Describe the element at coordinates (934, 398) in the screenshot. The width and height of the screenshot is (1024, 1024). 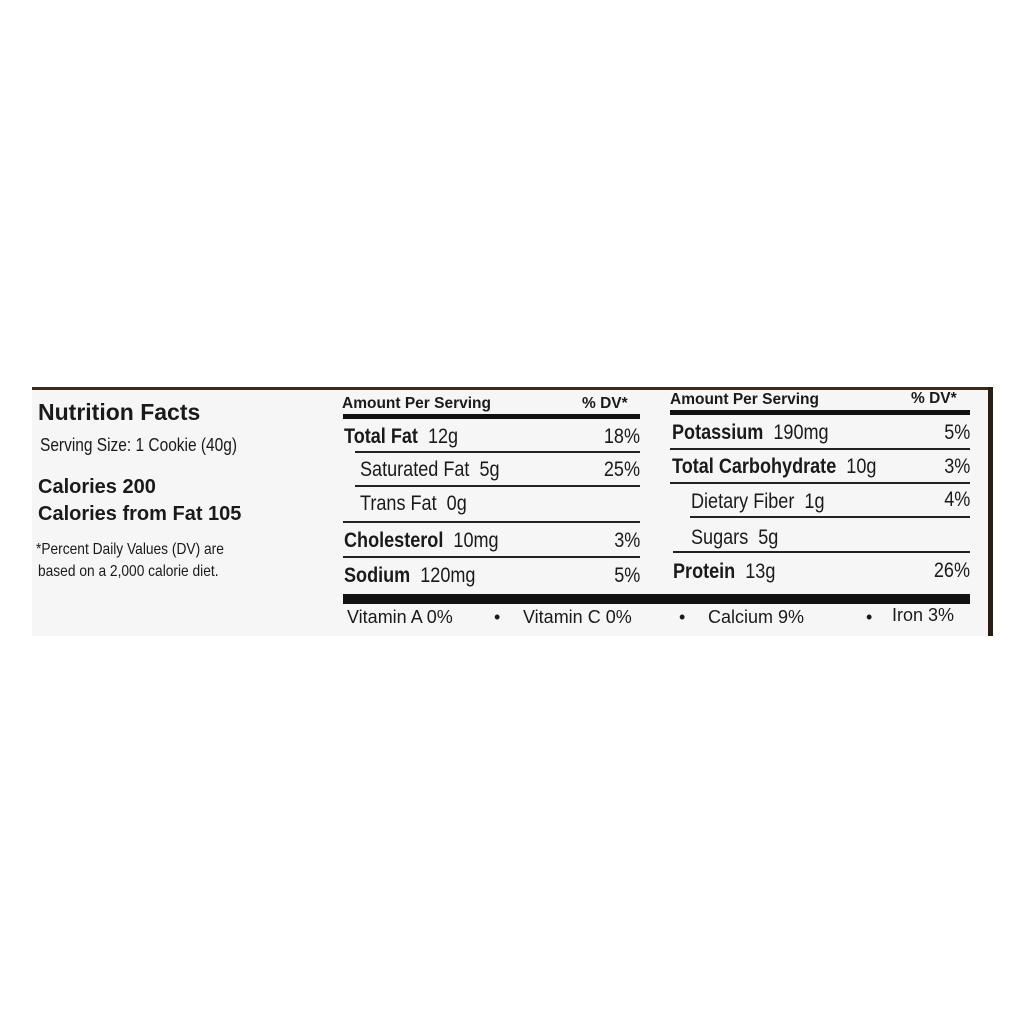
I see `right-header-dv: % DV*` at that location.